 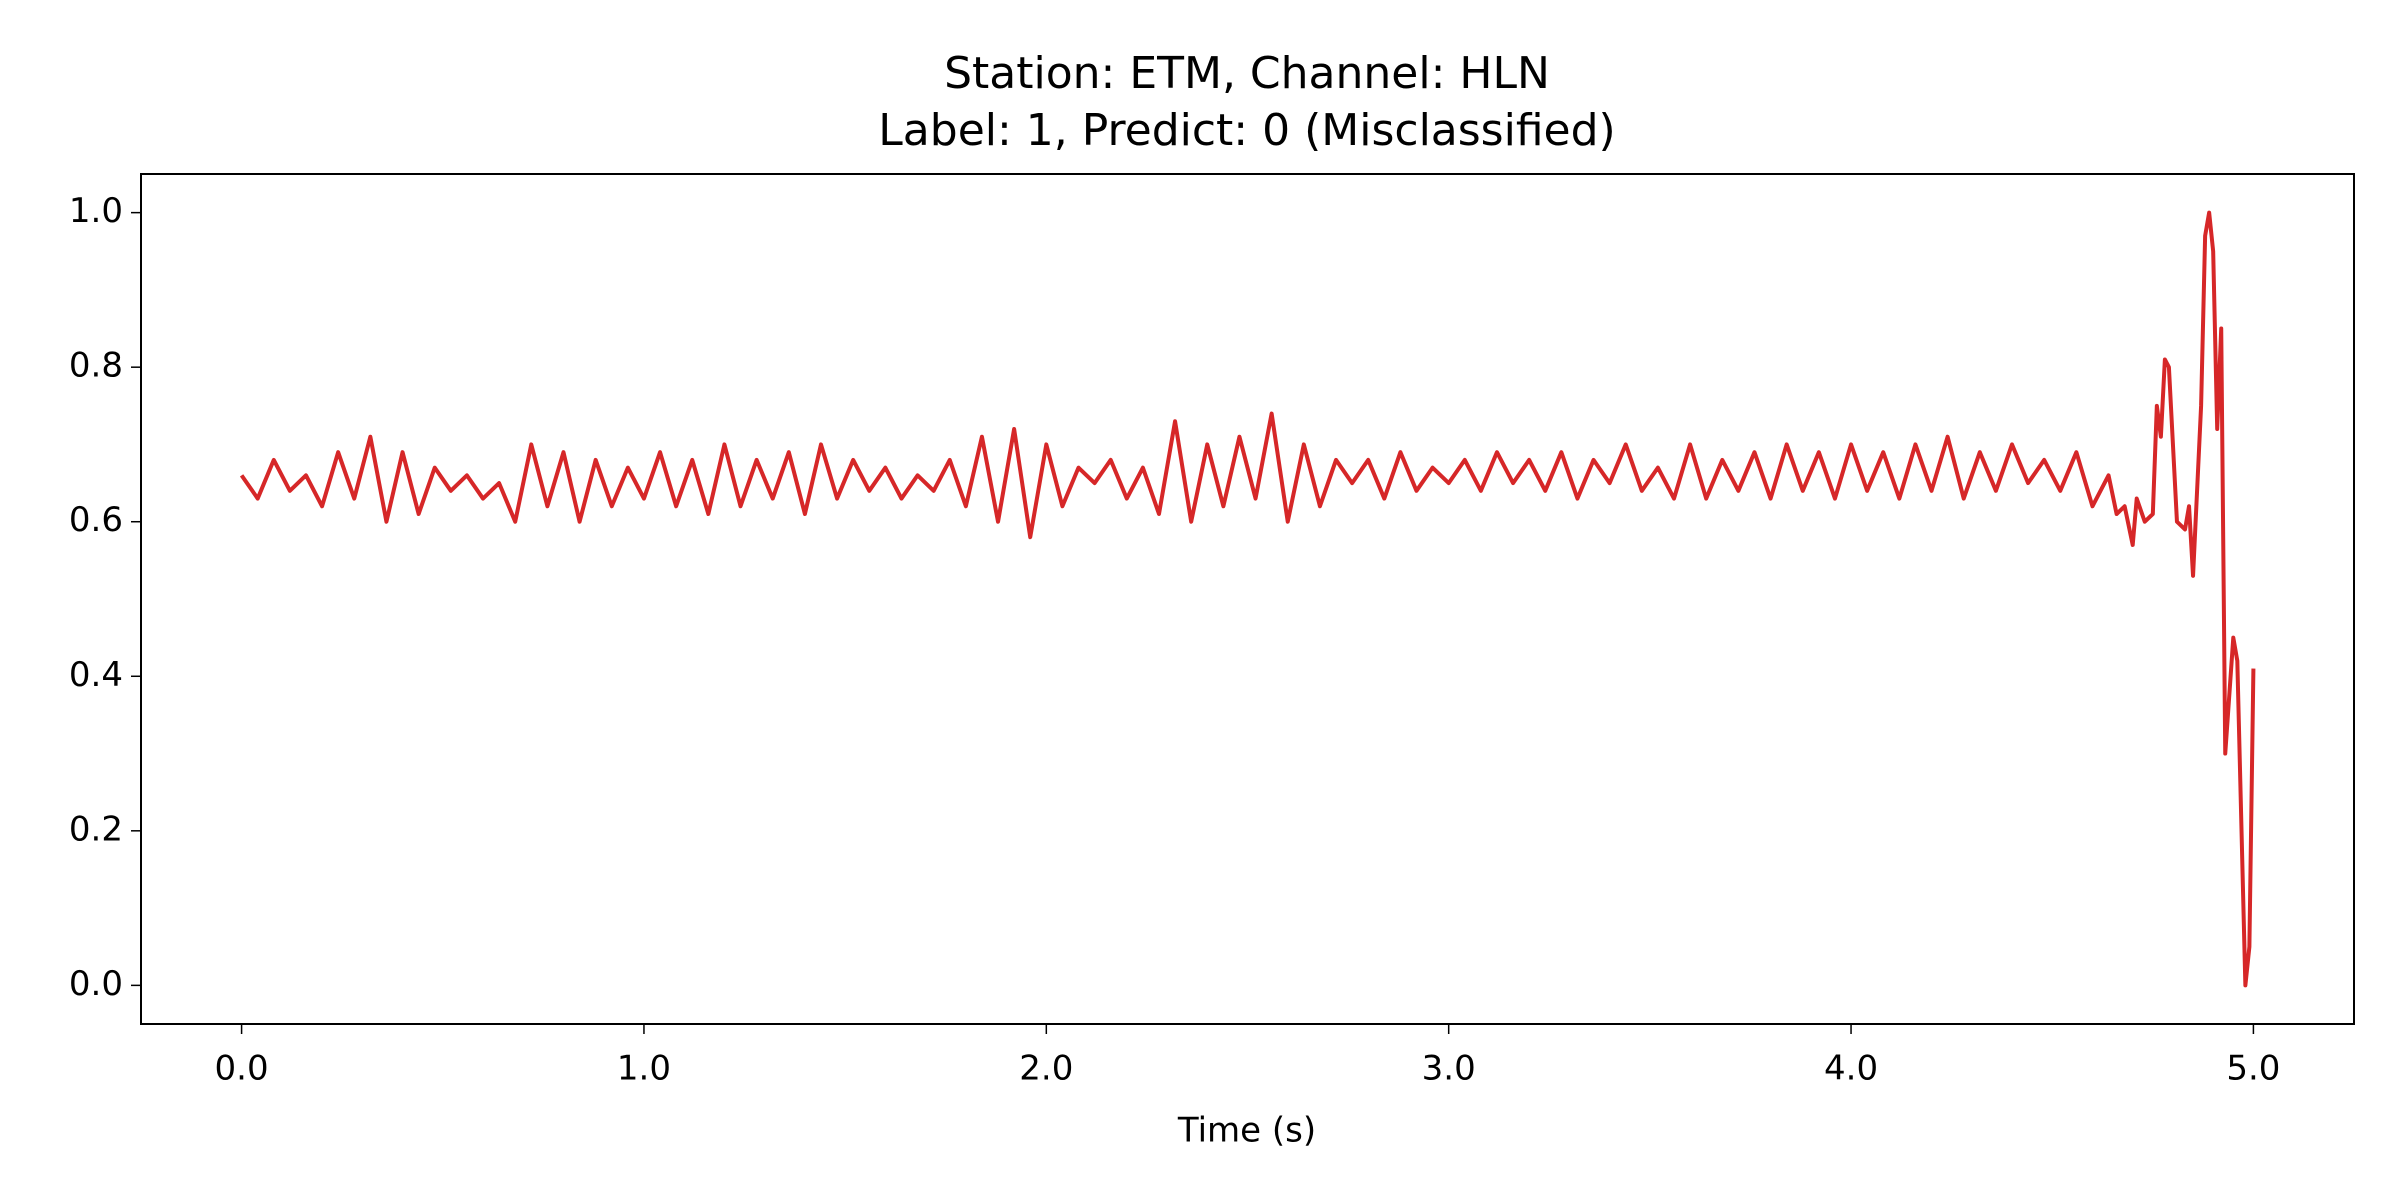 I want to click on x-tick-label: 2.0, so click(x=1046, y=1069).